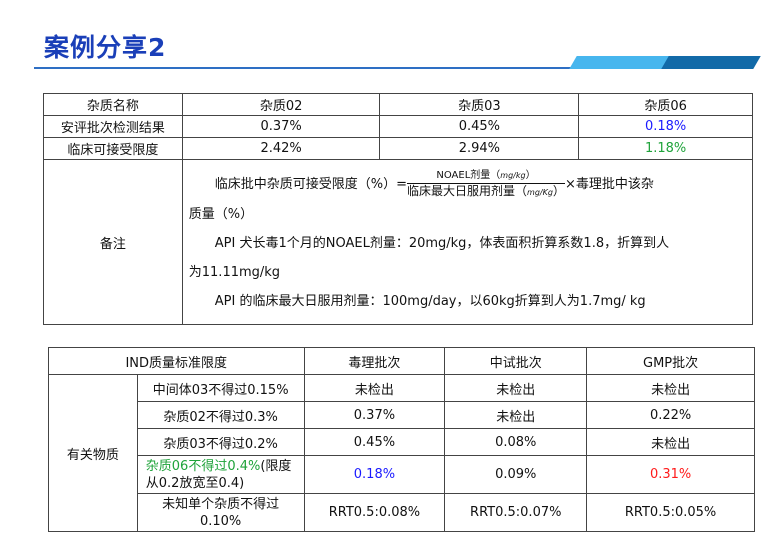  I want to click on numerator-close: ）, so click(530, 175).